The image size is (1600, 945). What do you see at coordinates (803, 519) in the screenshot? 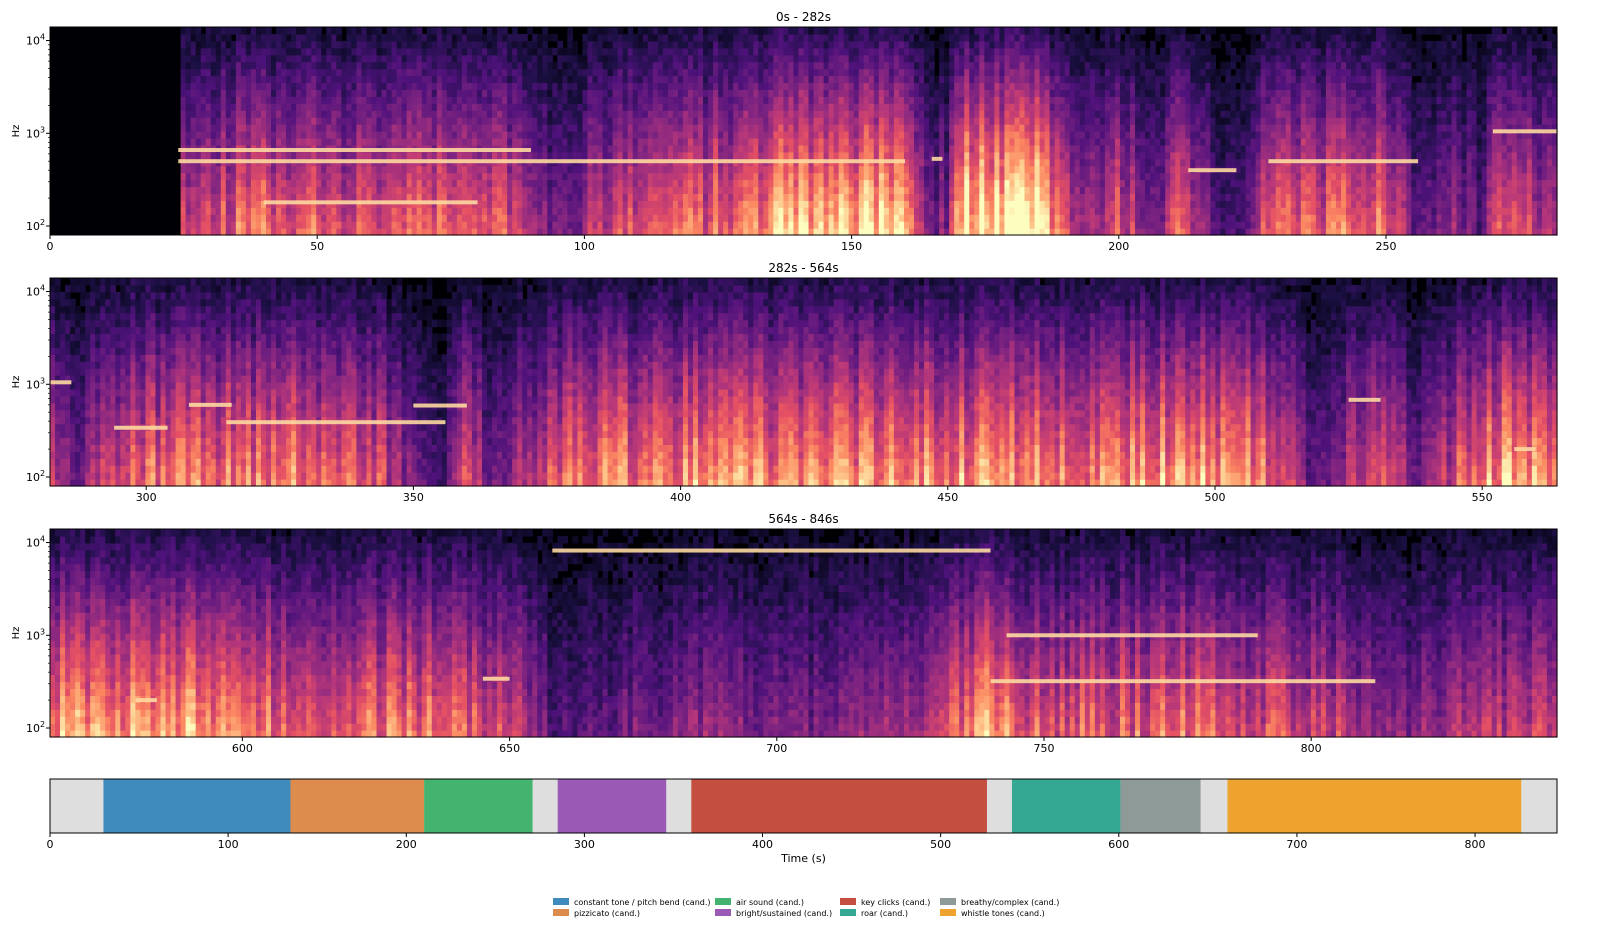
I see `panel-title: 564s - 846s` at bounding box center [803, 519].